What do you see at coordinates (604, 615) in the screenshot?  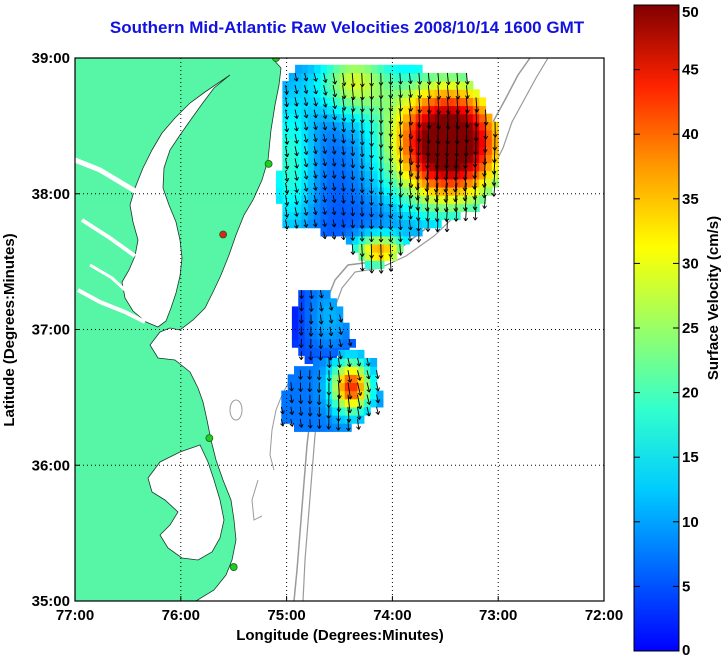 I see `x-tick-label: 72:00` at bounding box center [604, 615].